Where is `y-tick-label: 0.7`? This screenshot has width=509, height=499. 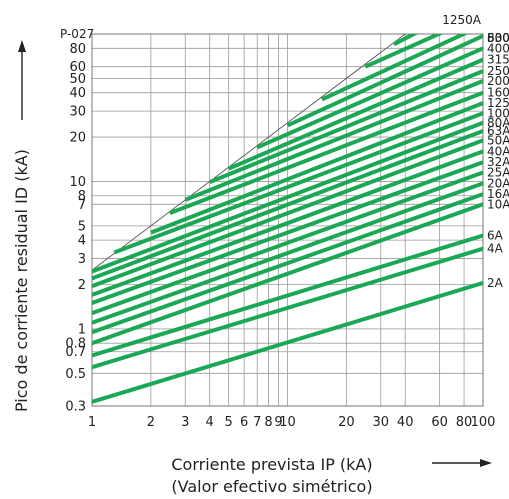
y-tick-label: 0.7 is located at coordinates (75, 352).